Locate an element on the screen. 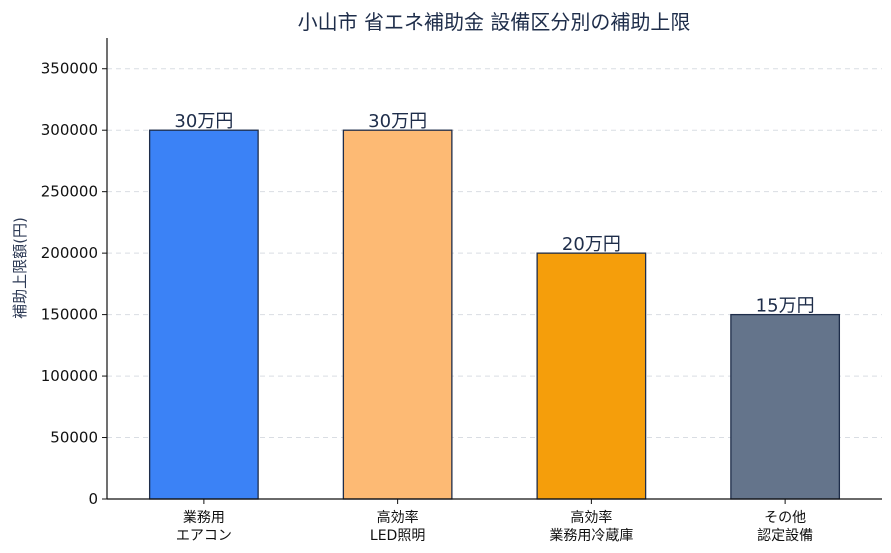 The height and width of the screenshot is (553, 891). y-tick-label: 100000 is located at coordinates (69, 376).